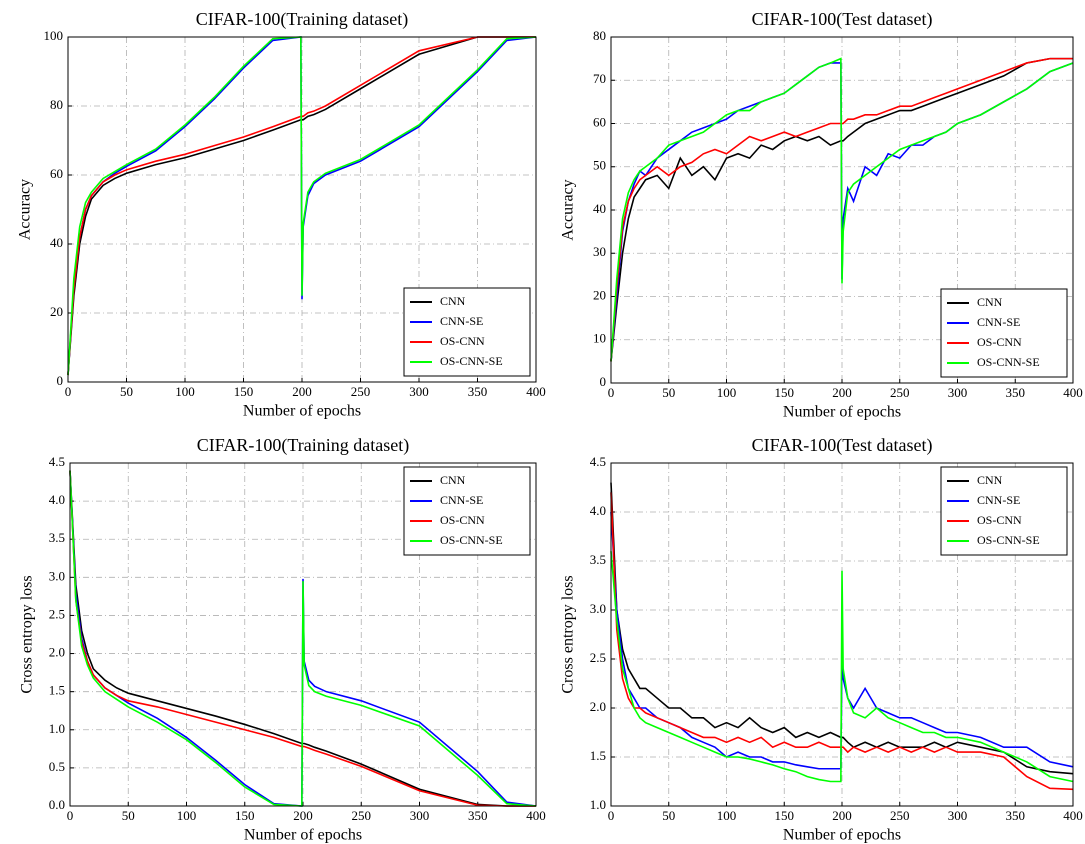  What do you see at coordinates (56, 104) in the screenshot?
I see `y-tick-label: 80` at bounding box center [56, 104].